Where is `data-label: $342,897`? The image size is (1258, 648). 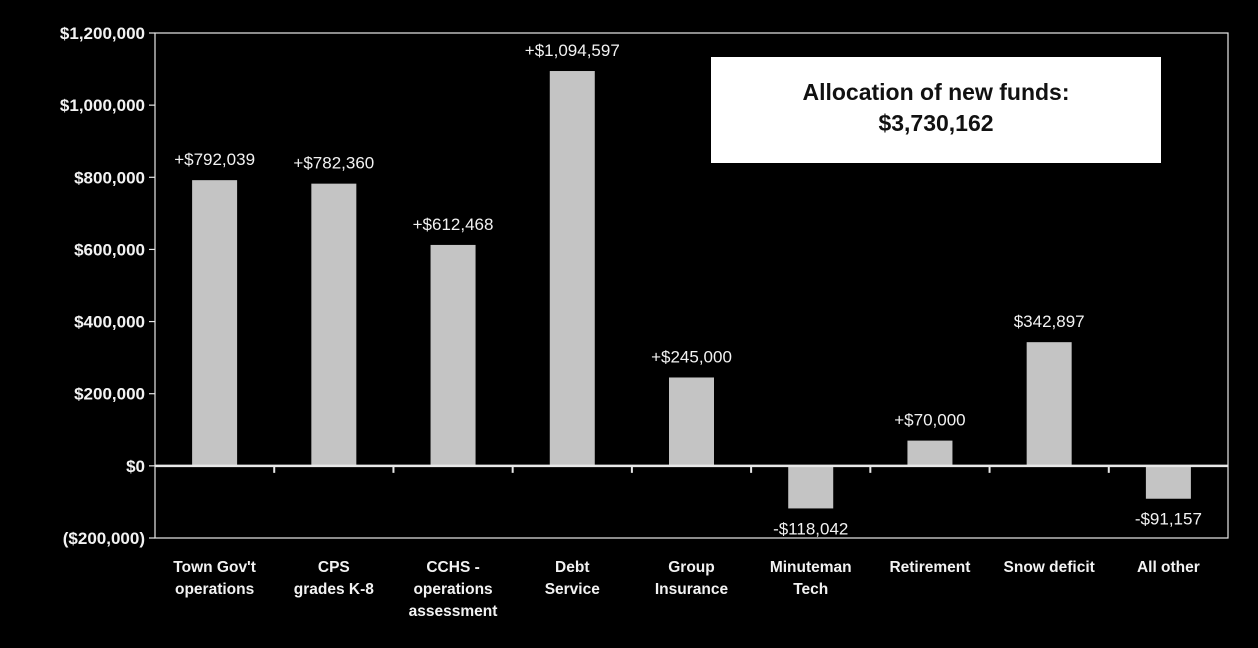
data-label: $342,897 is located at coordinates (1049, 321).